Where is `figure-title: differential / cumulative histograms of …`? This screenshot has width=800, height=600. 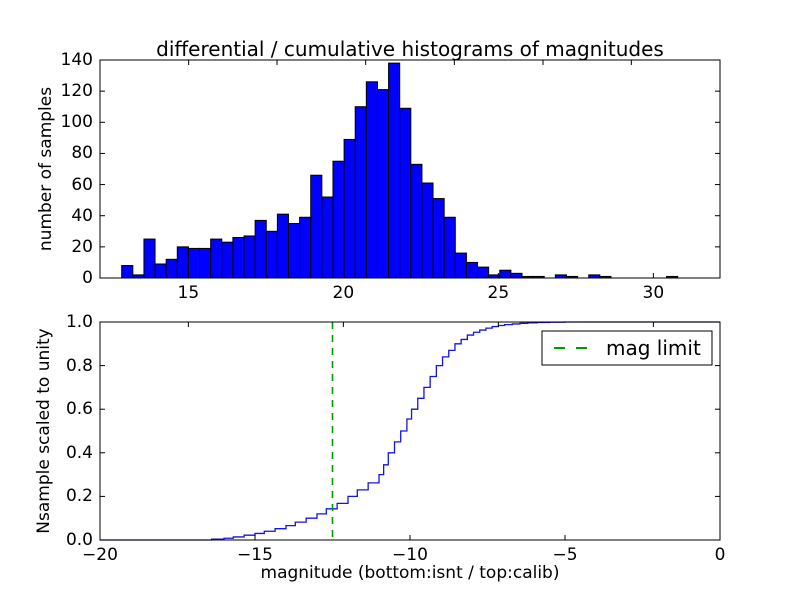
figure-title: differential / cumulative histograms of … is located at coordinates (410, 49).